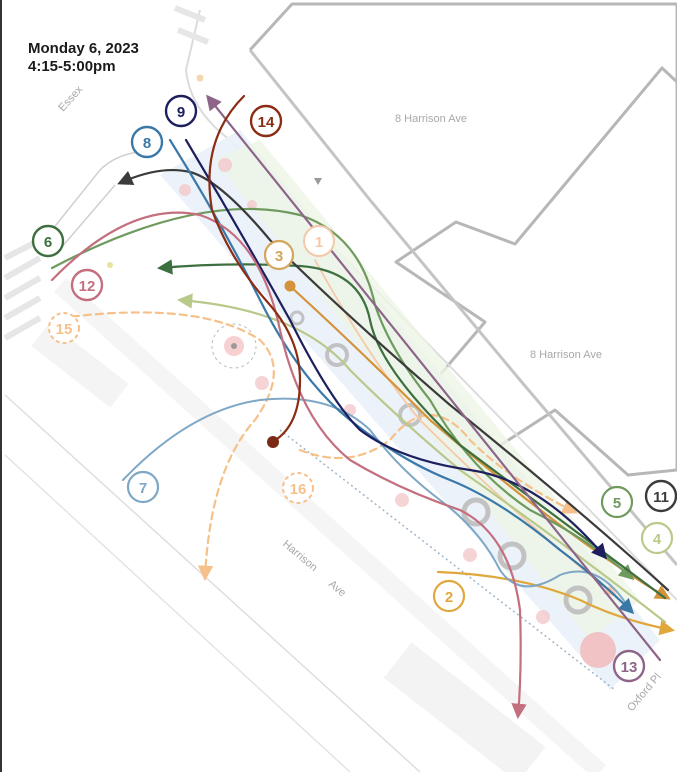 This screenshot has width=677, height=772. I want to click on label-7: 7, so click(143, 487).